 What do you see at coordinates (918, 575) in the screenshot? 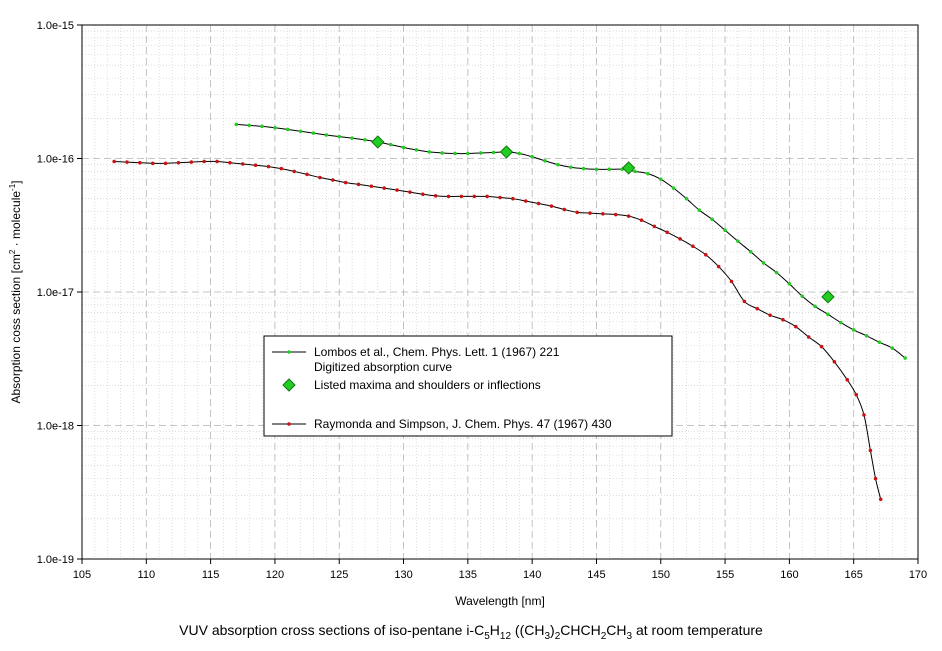
I see `x-tick-label: 170` at bounding box center [918, 575].